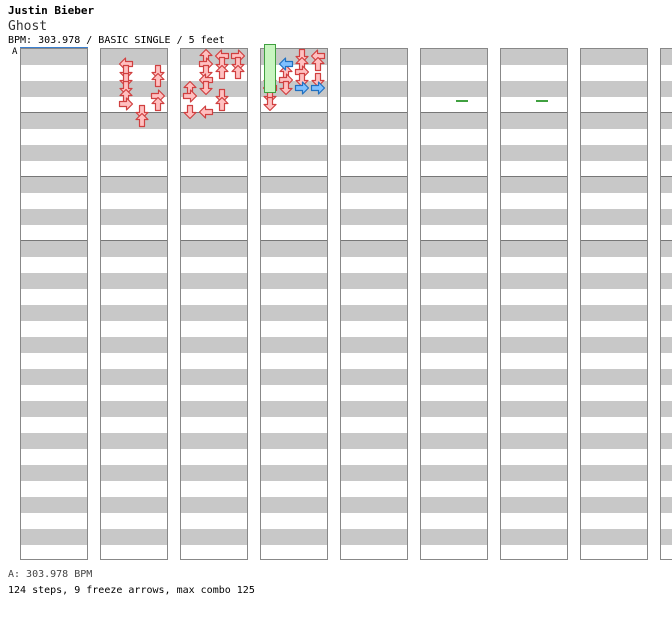 This screenshot has width=672, height=620. Describe the element at coordinates (542, 101) in the screenshot. I see `freeze-arrow-down` at that location.